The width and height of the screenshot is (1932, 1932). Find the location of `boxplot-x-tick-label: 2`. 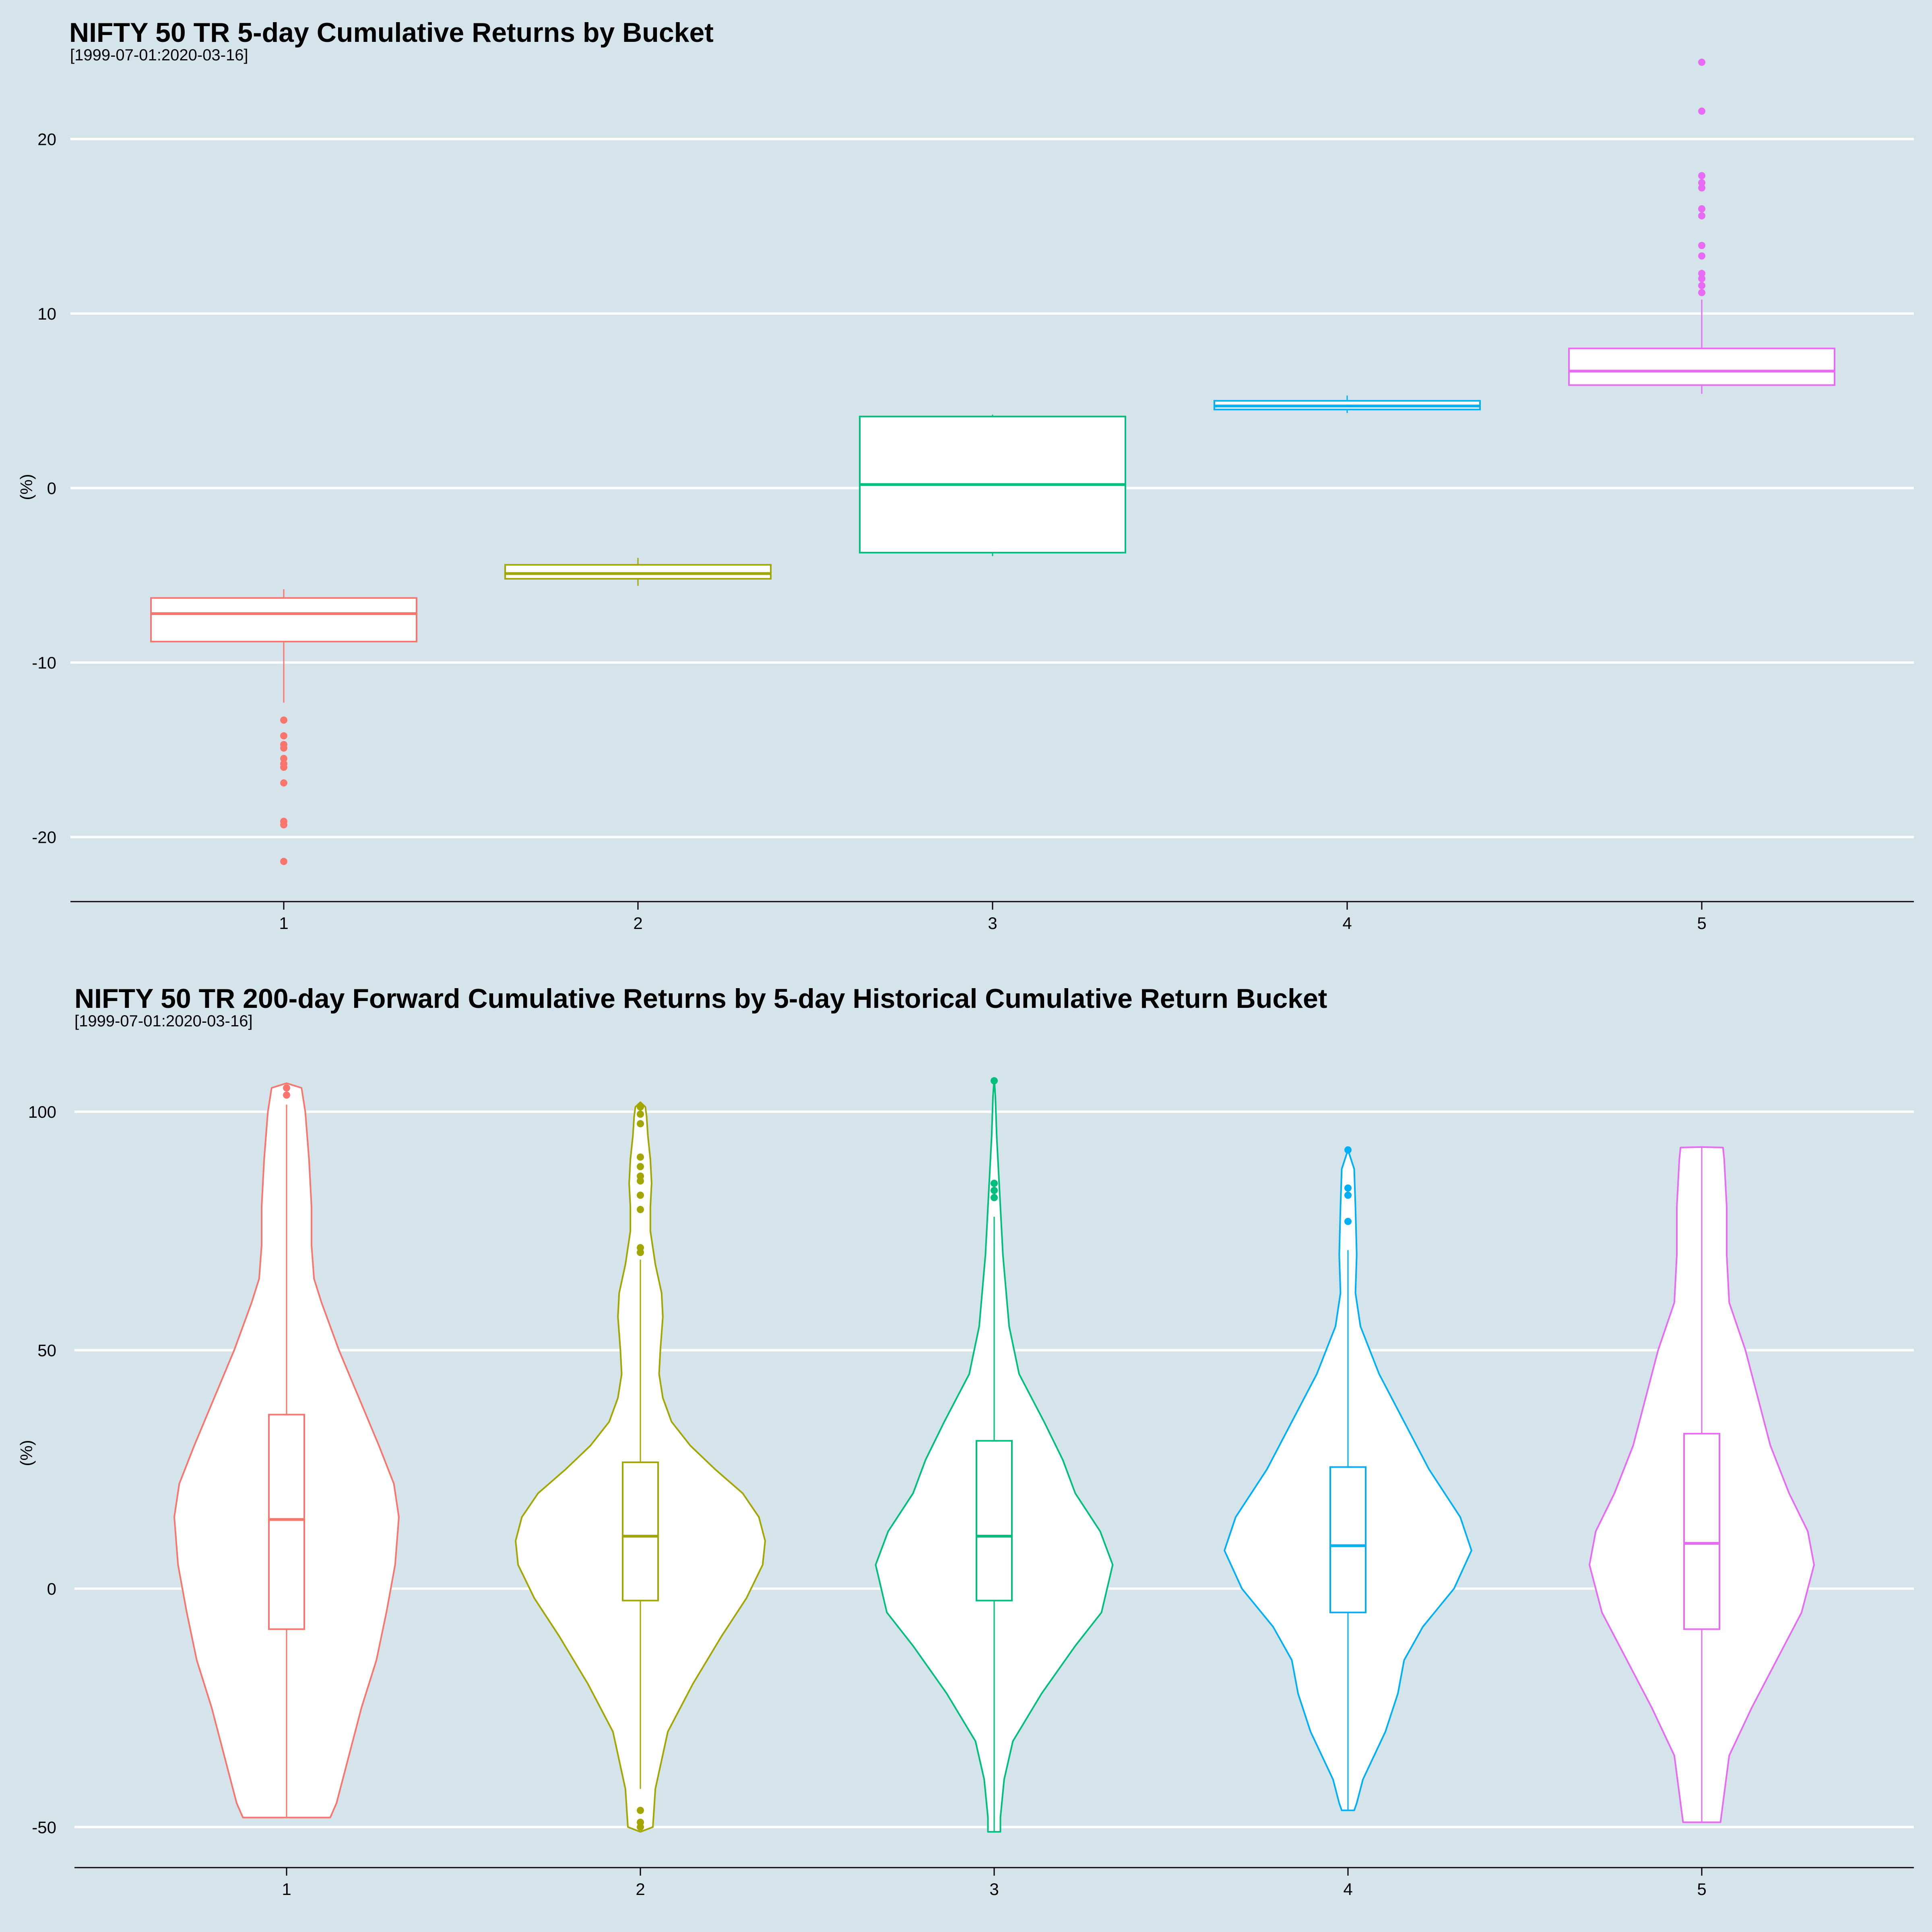

boxplot-x-tick-label: 2 is located at coordinates (637, 924).